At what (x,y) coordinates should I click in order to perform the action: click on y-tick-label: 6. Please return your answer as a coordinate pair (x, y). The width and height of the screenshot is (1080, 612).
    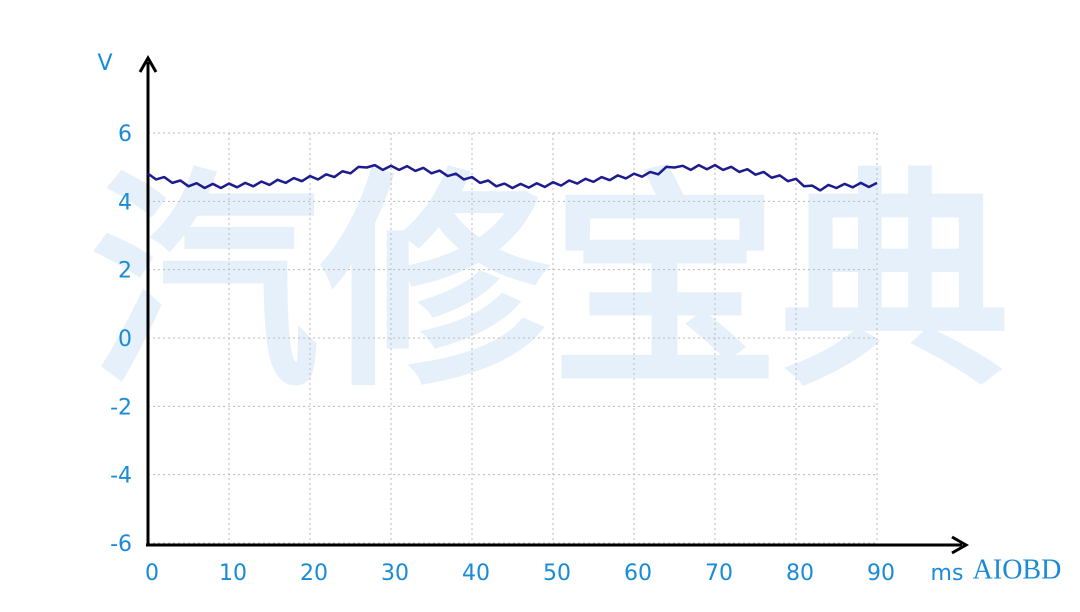
    Looking at the image, I should click on (125, 134).